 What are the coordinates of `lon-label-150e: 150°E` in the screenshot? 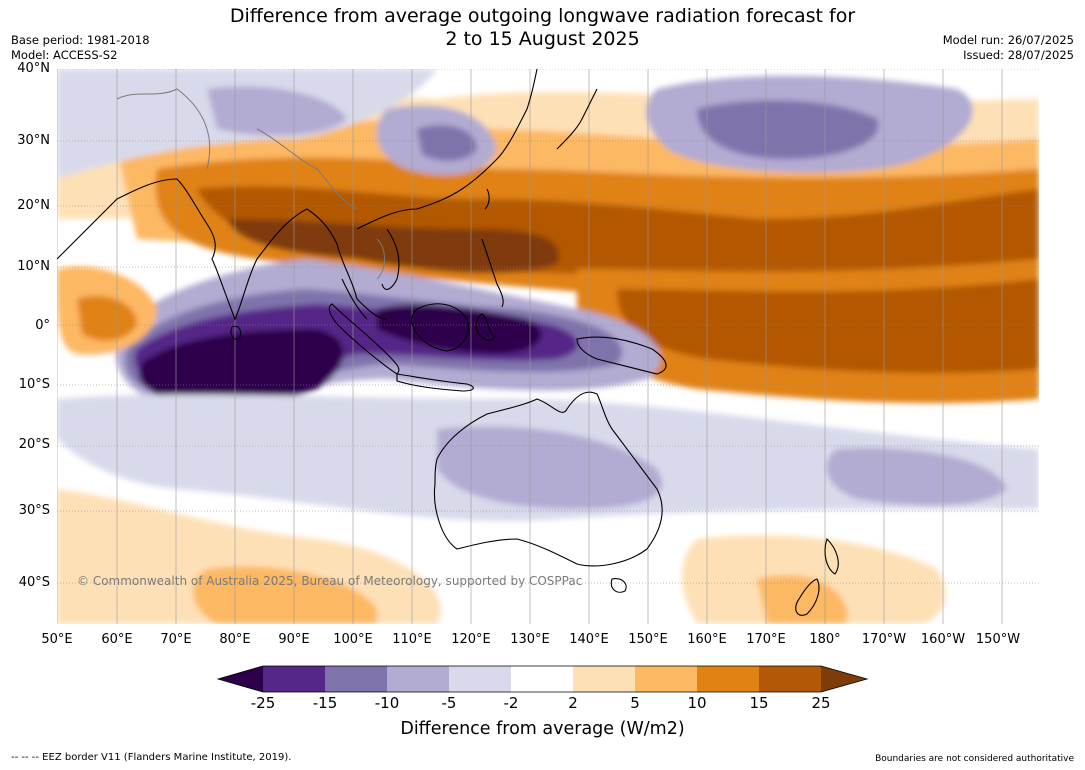 It's located at (648, 639).